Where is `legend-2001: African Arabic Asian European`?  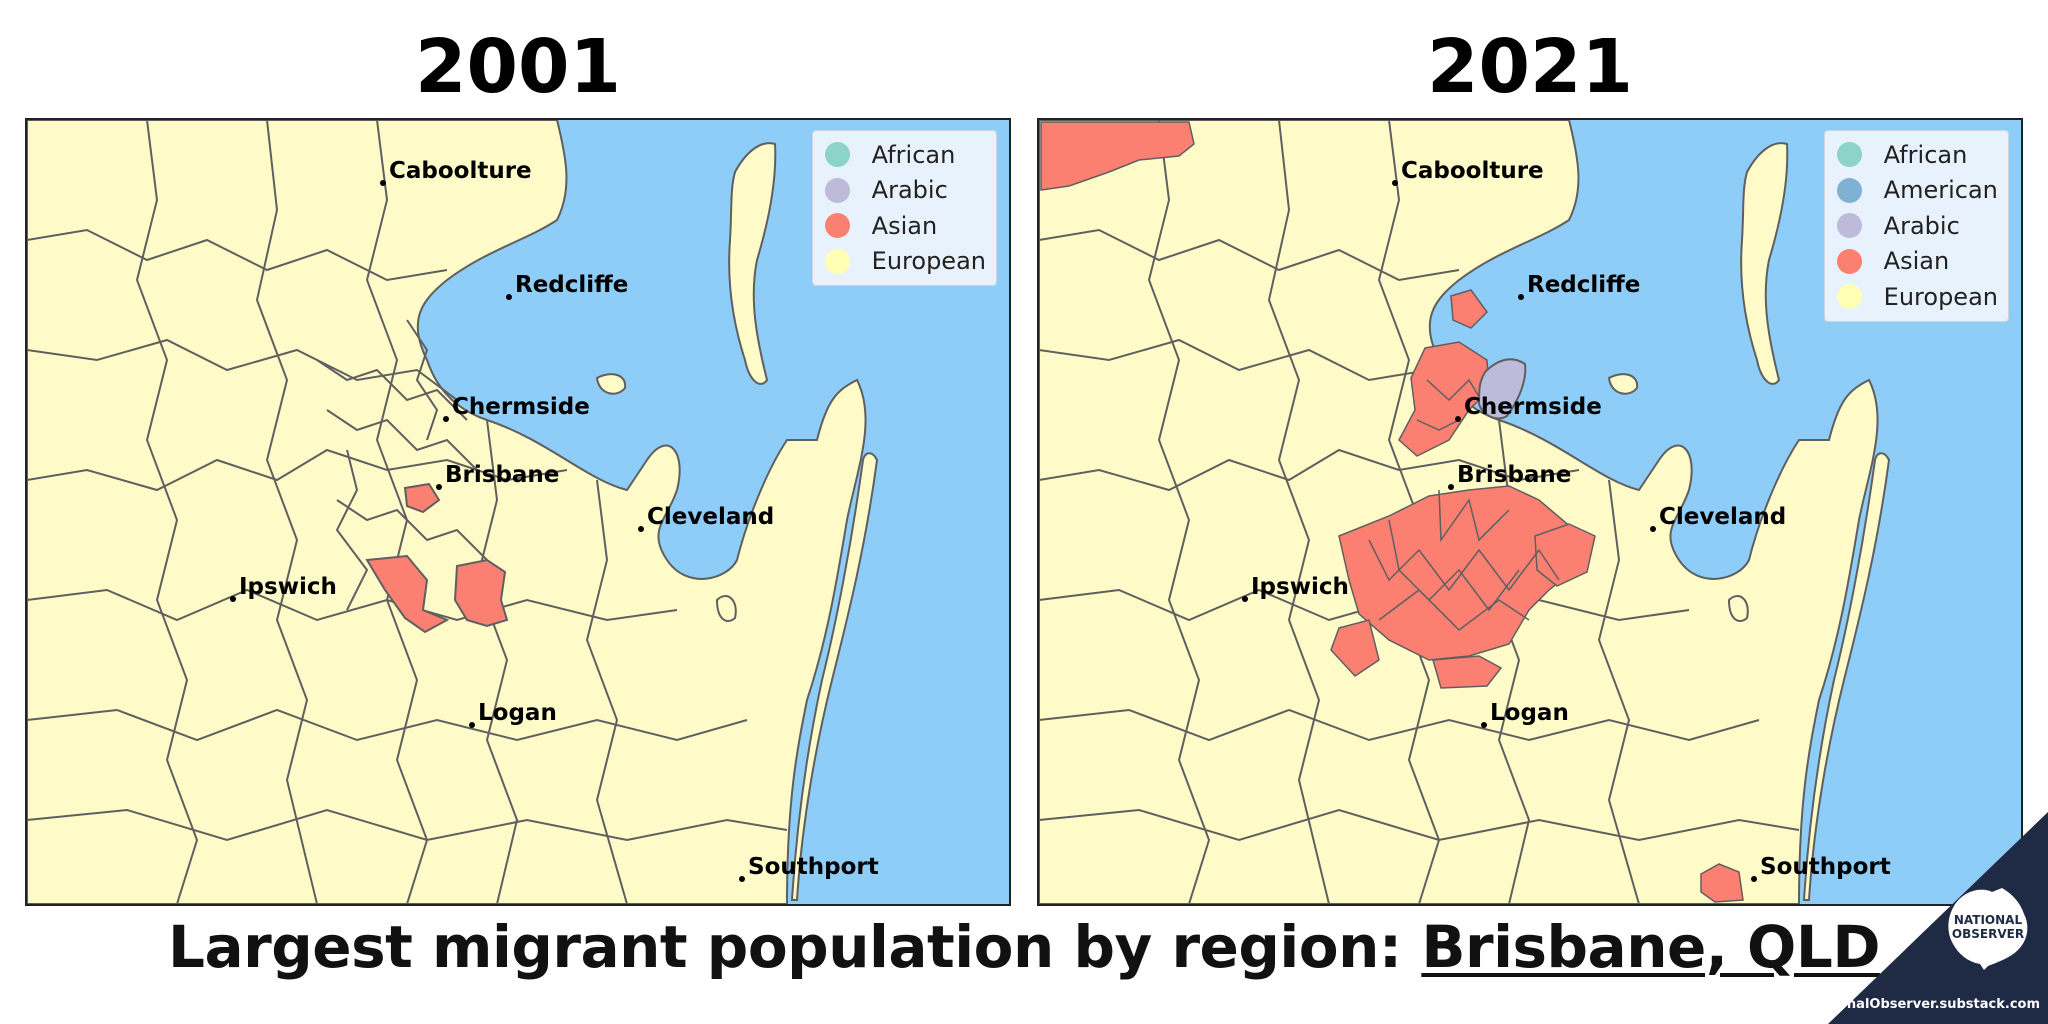 legend-2001: African Arabic Asian European is located at coordinates (904, 208).